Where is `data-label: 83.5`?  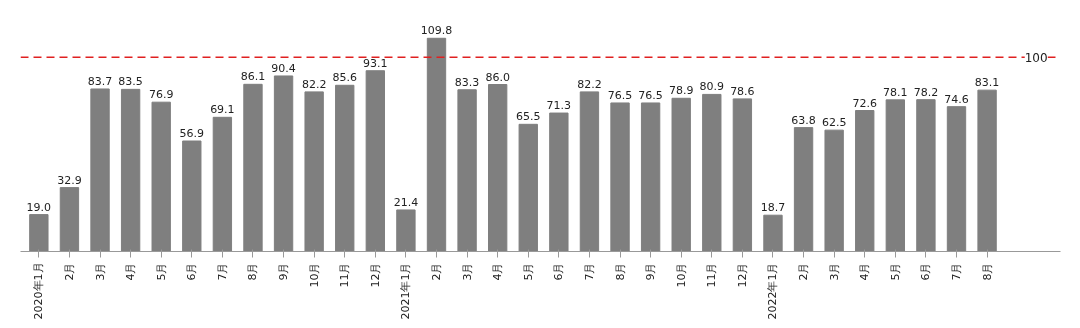
data-label: 83.5 is located at coordinates (130, 82).